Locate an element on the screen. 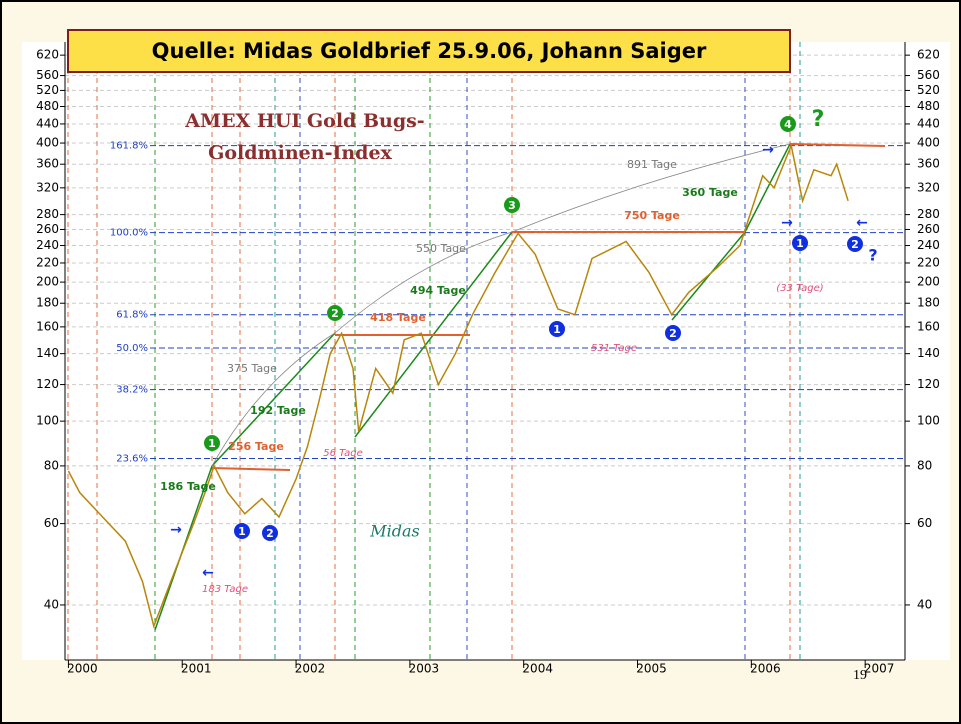  y-tick-label: 360 is located at coordinates (47, 164).